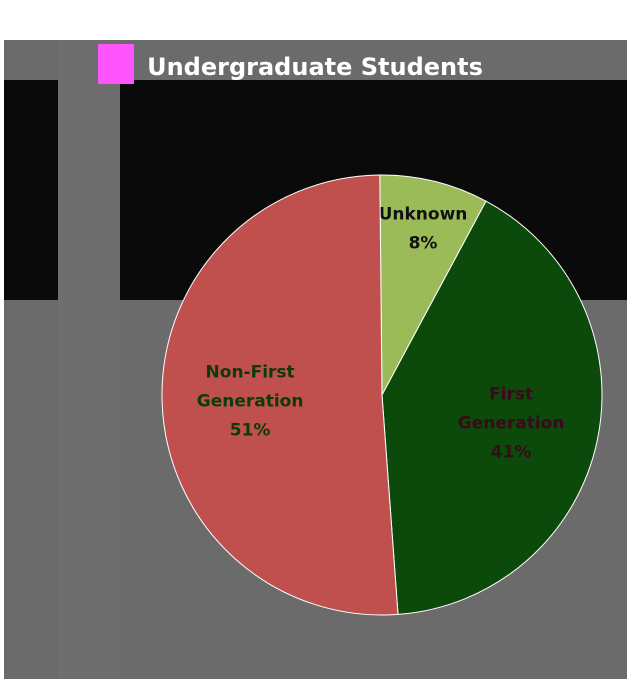  I want to click on slice-label: Non-First Generation 51%, so click(250, 401).